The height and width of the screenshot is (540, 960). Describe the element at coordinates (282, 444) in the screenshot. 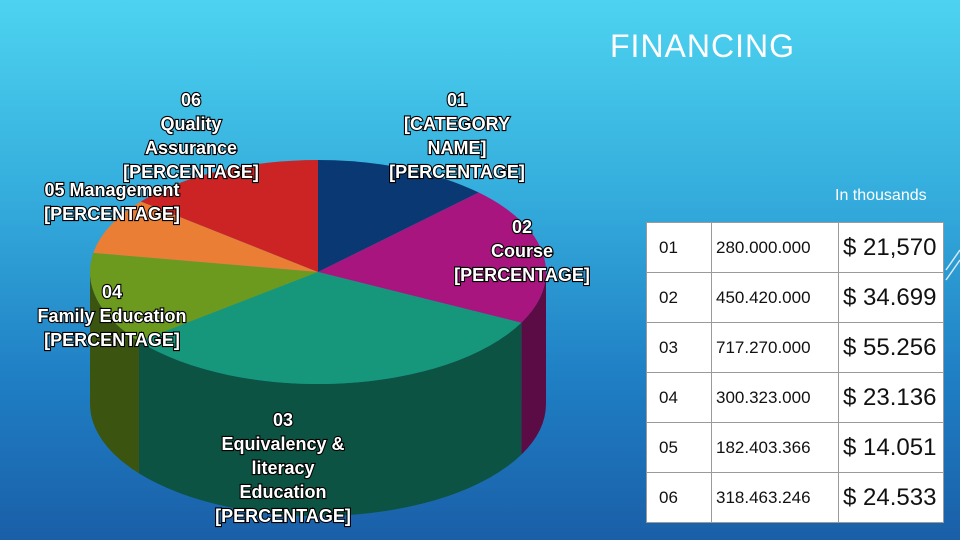

I see `pie-label-line: Equivalency &` at that location.